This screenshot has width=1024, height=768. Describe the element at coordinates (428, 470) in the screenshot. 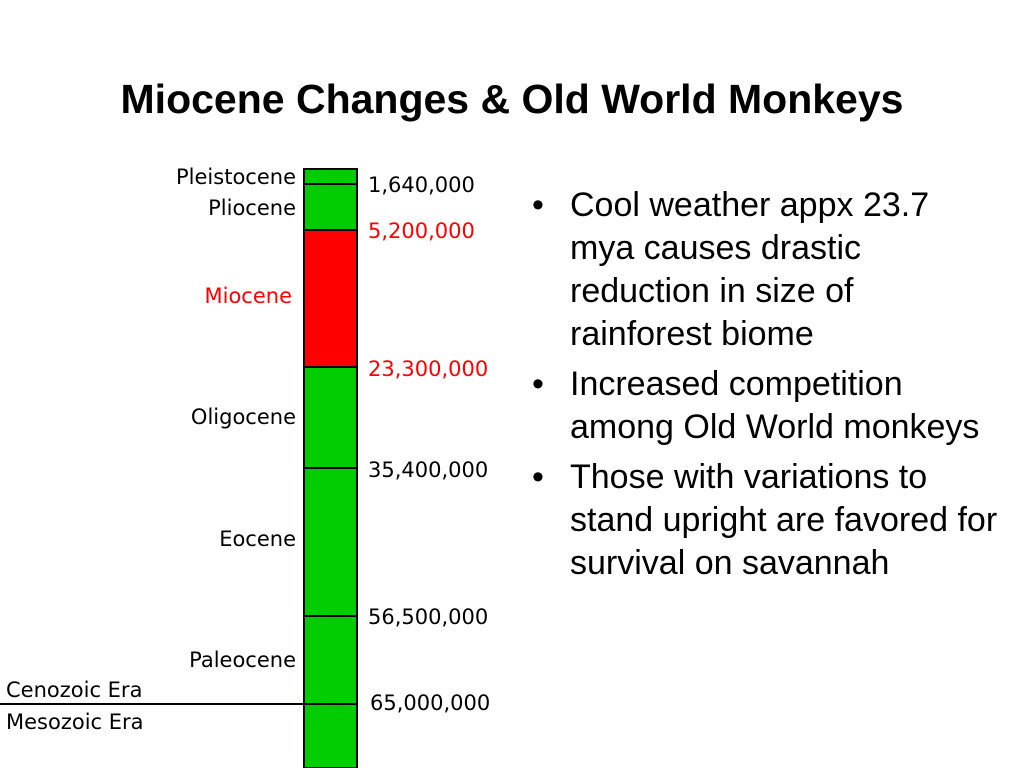

I see `boundary-year-4: 35,400,000` at that location.